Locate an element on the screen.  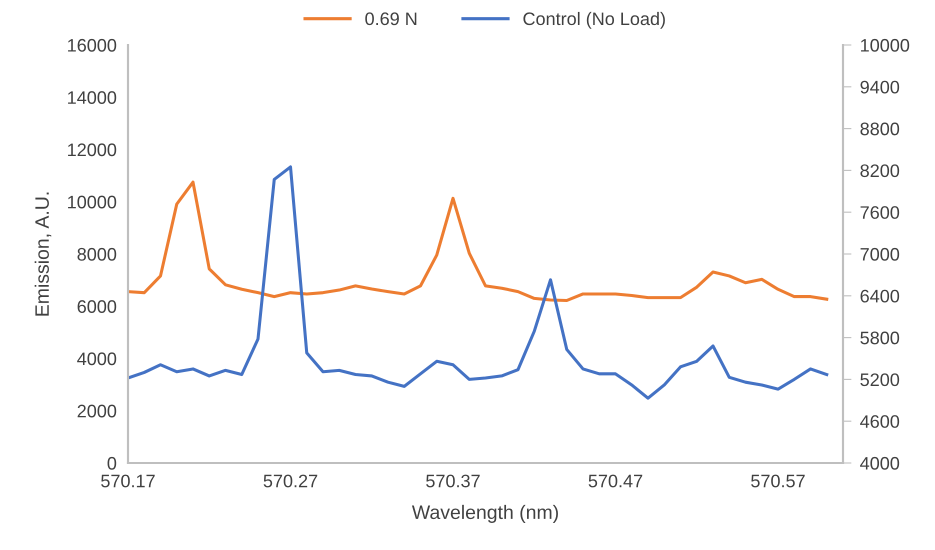
y2-tick-label: 9400 is located at coordinates (880, 87).